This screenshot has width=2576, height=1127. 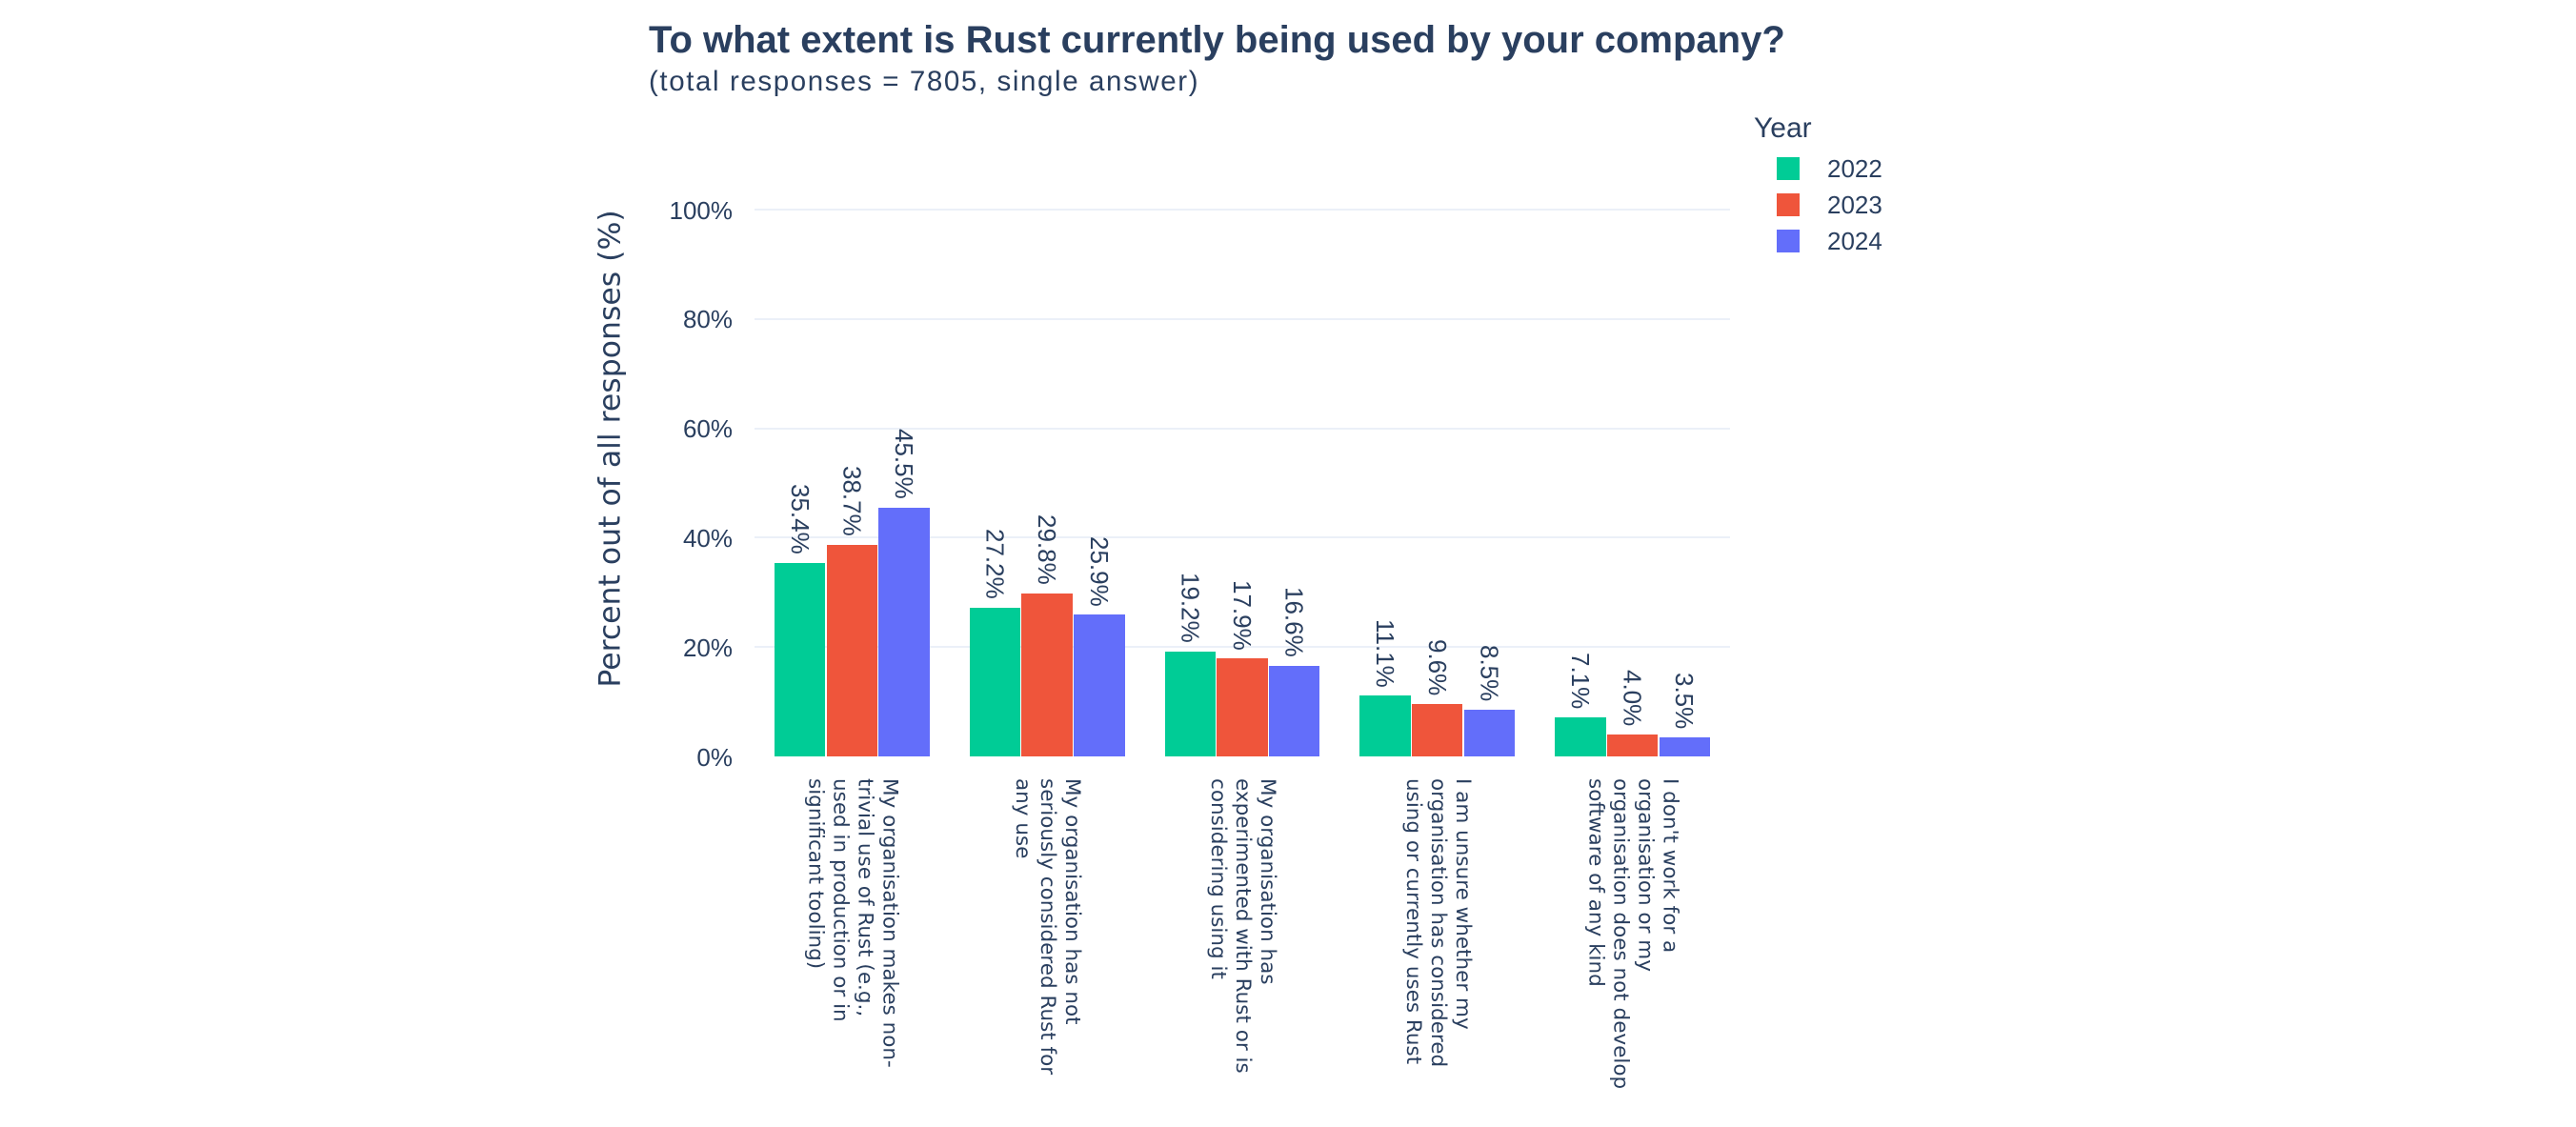 What do you see at coordinates (852, 650) in the screenshot?
I see `bar-2023-cat1` at bounding box center [852, 650].